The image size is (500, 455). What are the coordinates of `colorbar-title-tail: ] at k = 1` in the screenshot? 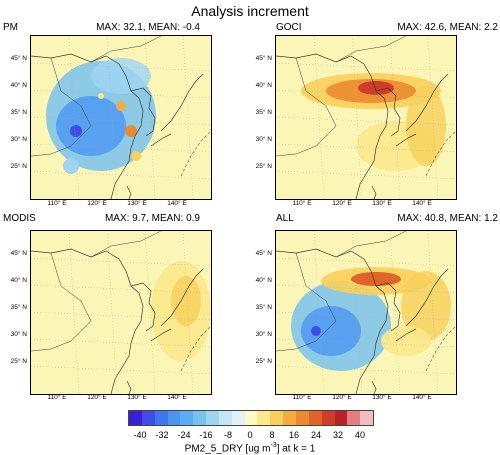 It's located at (296, 449).